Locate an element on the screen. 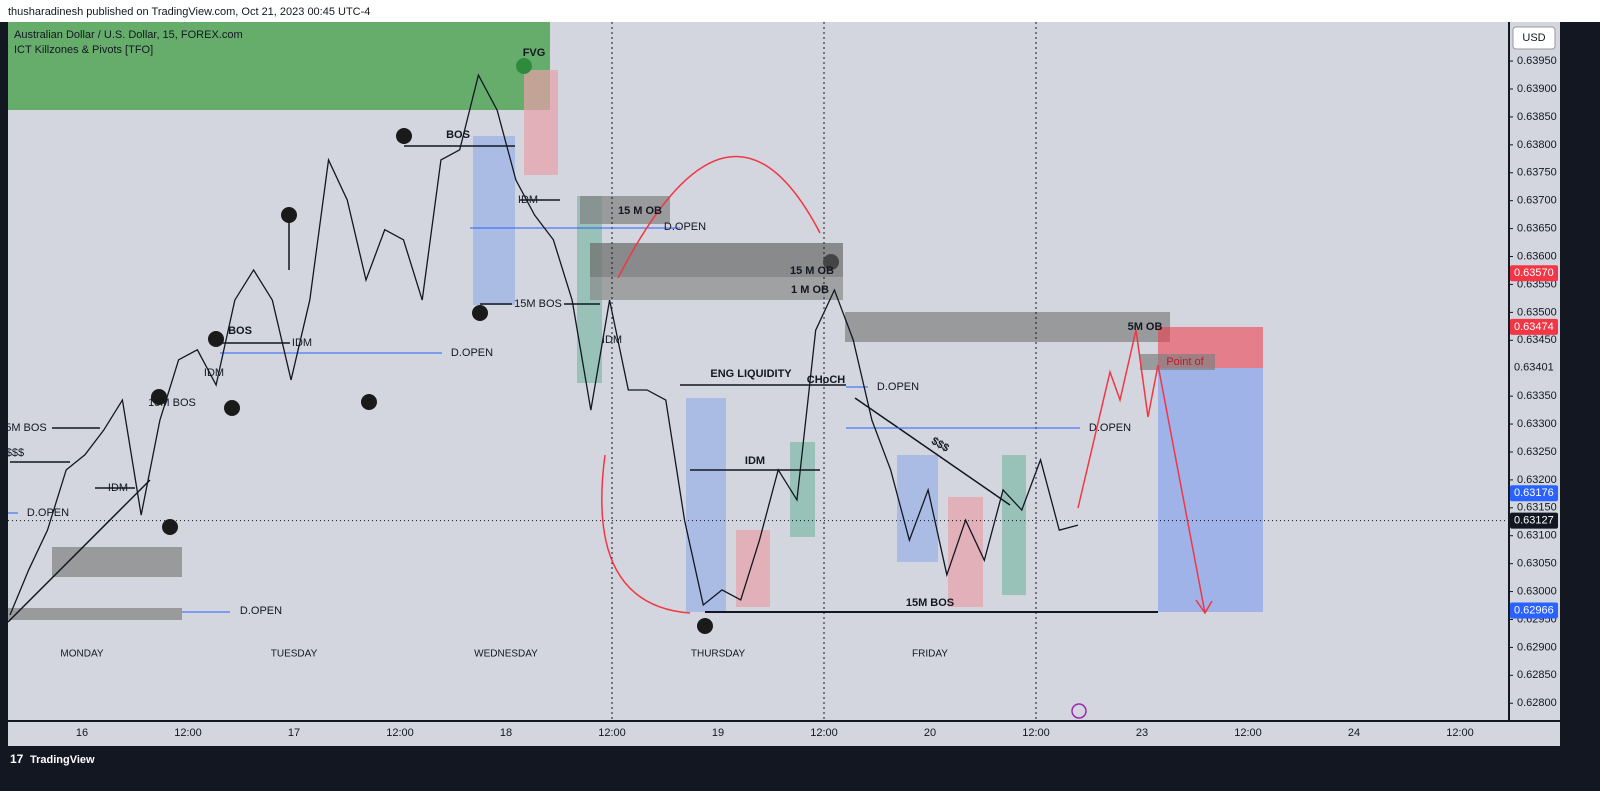 Image resolution: width=1600 pixels, height=791 pixels. x-tick-label: 24 is located at coordinates (1354, 733).